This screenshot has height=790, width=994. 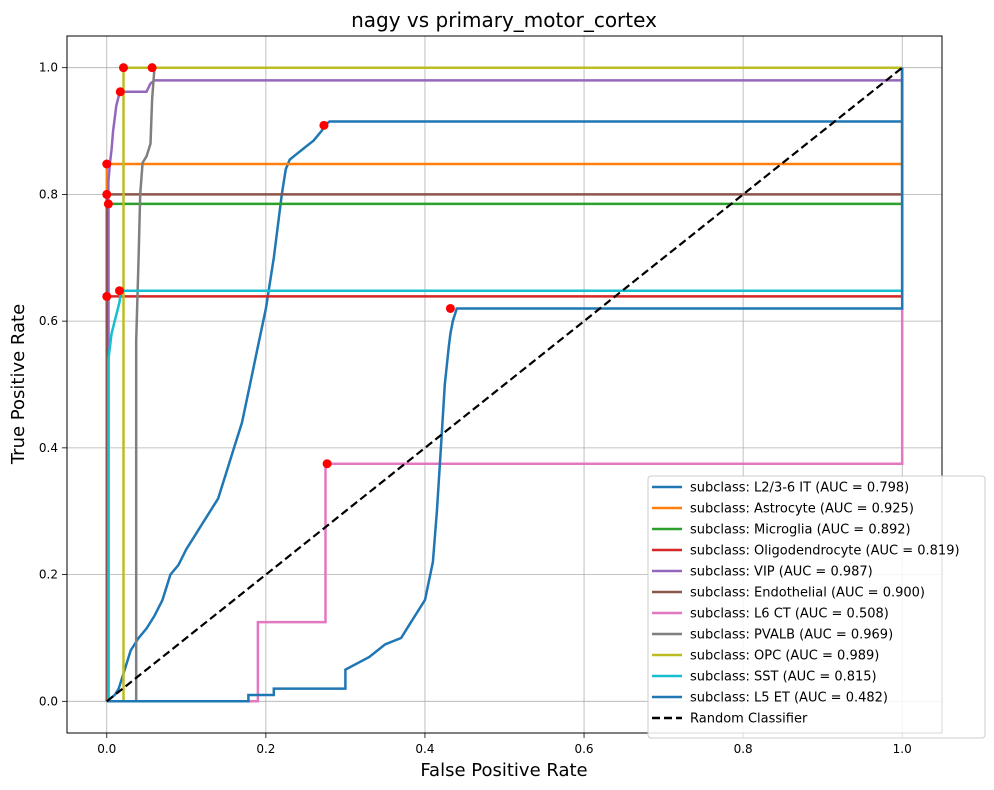 I want to click on y-tick-label: 0.8, so click(x=48, y=194).